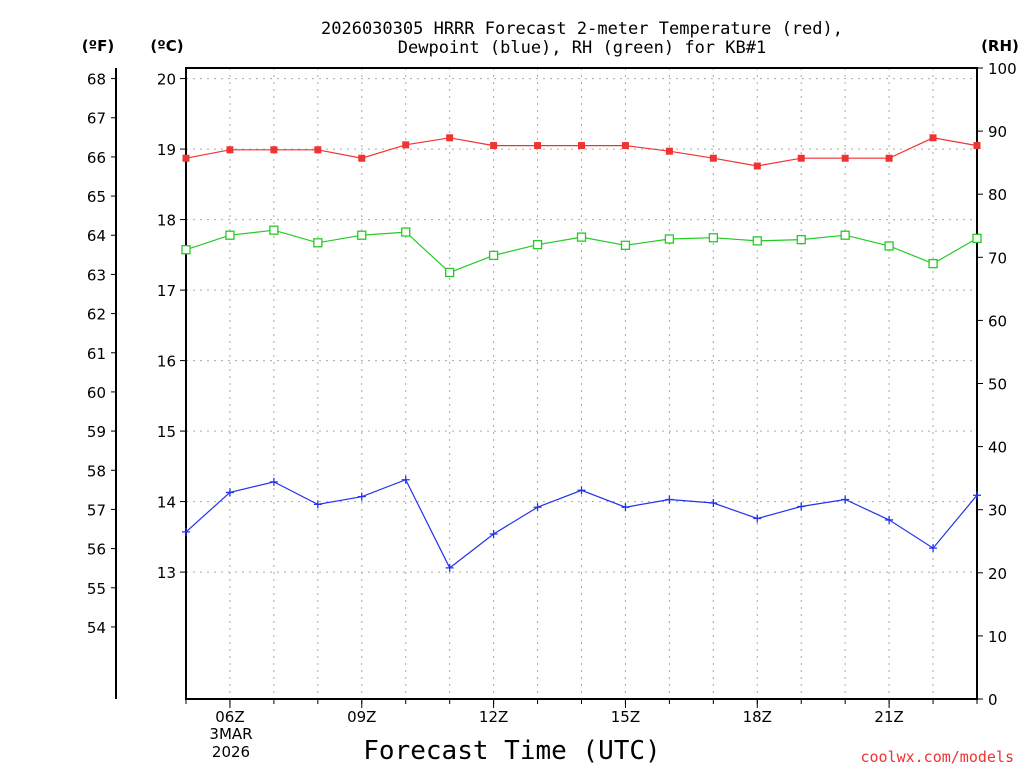  What do you see at coordinates (166, 432) in the screenshot?
I see `celsius-tick-label: 15` at bounding box center [166, 432].